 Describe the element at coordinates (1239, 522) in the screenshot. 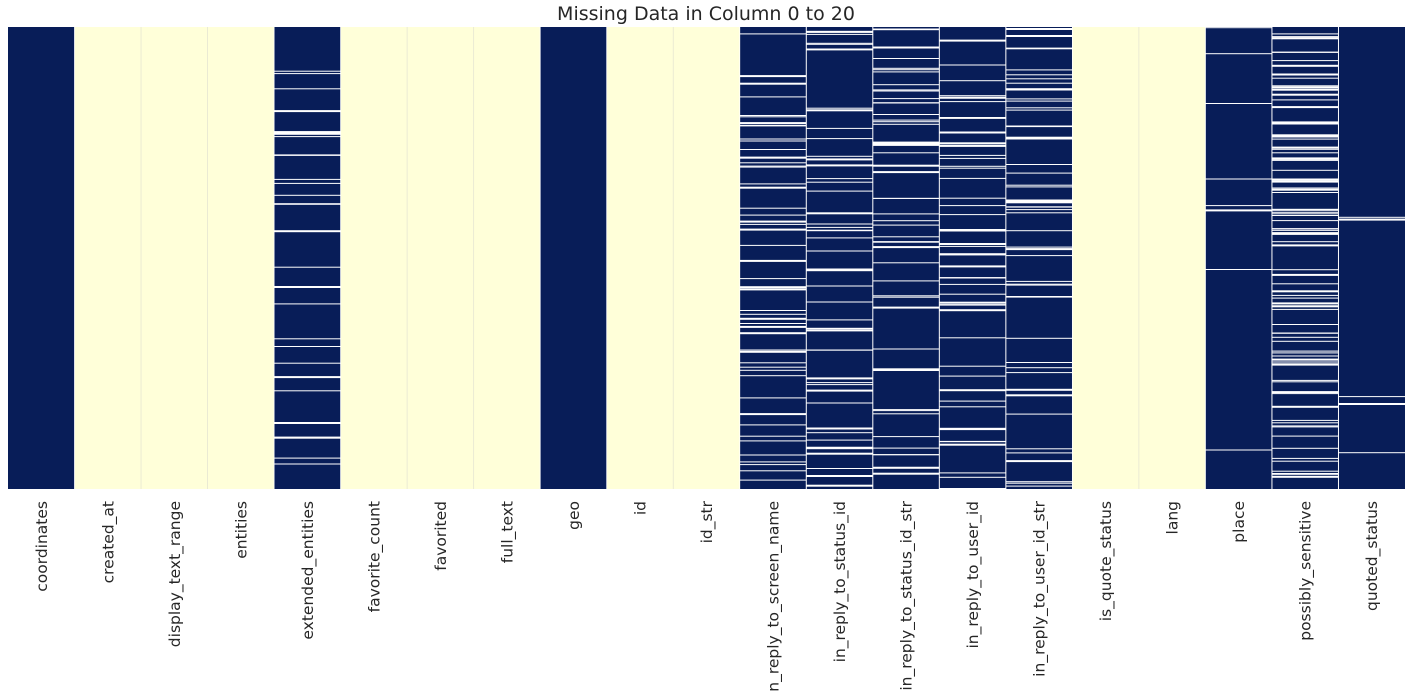

I see `x-tick-label: place` at that location.